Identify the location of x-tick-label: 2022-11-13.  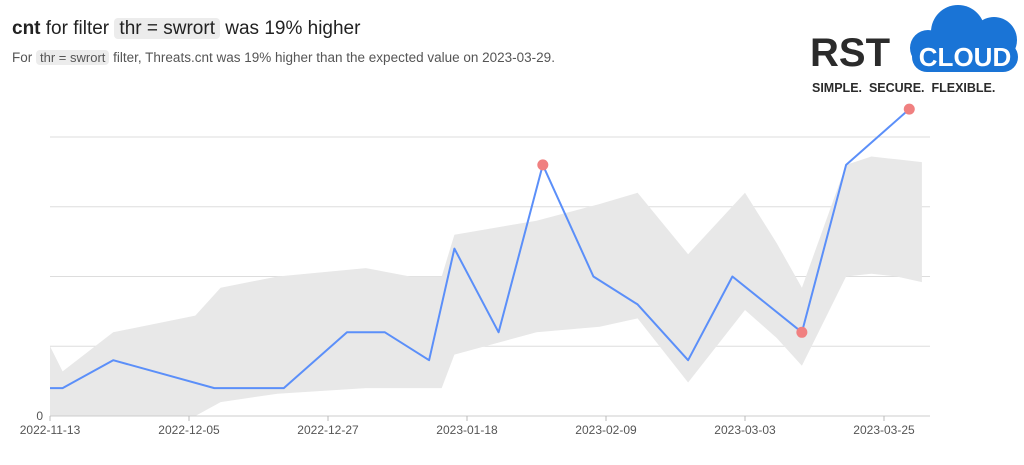
(50, 430).